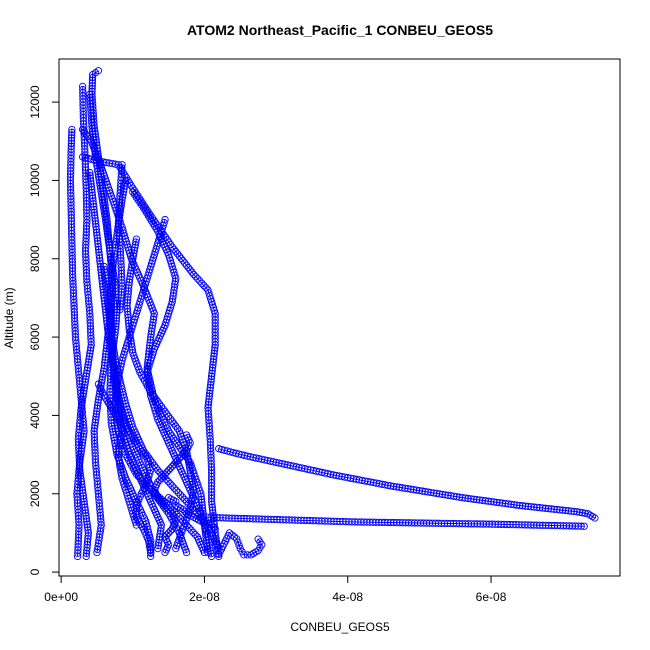 Image resolution: width=650 pixels, height=650 pixels. Describe the element at coordinates (9, 317) in the screenshot. I see `y-axis-label: Altitude (m)` at that location.